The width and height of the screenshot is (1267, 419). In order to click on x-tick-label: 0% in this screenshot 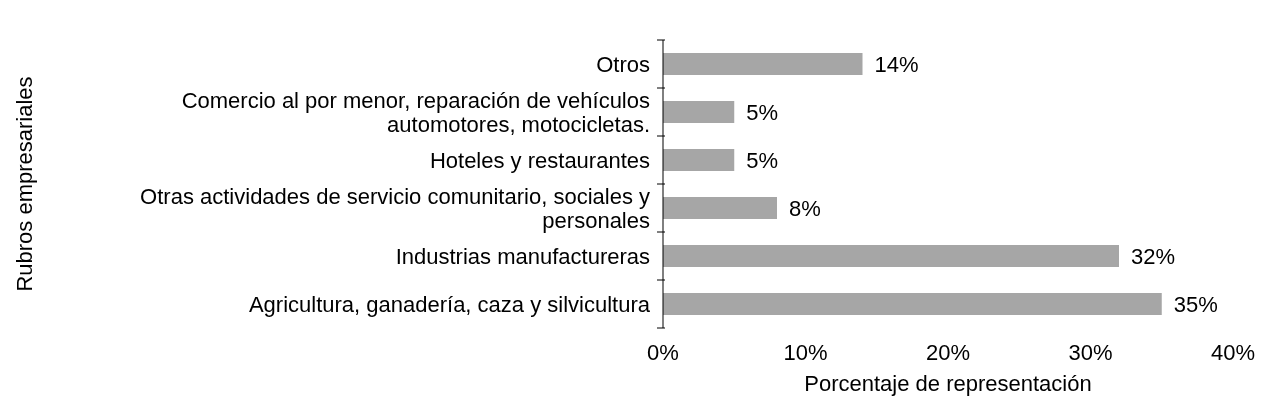, I will do `click(663, 352)`.